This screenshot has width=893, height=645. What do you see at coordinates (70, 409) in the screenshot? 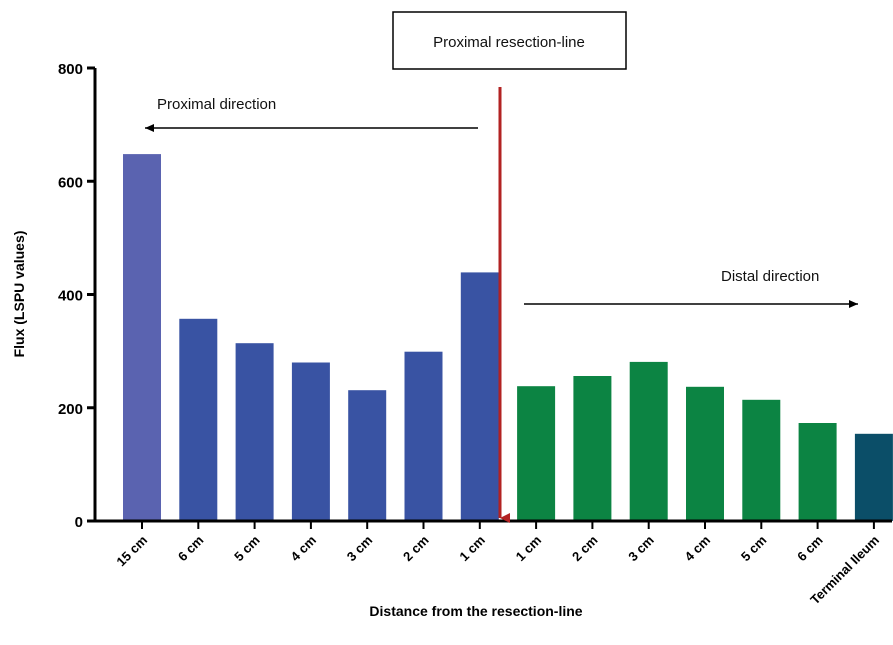
I see `y-tick-label: 200` at bounding box center [70, 409].